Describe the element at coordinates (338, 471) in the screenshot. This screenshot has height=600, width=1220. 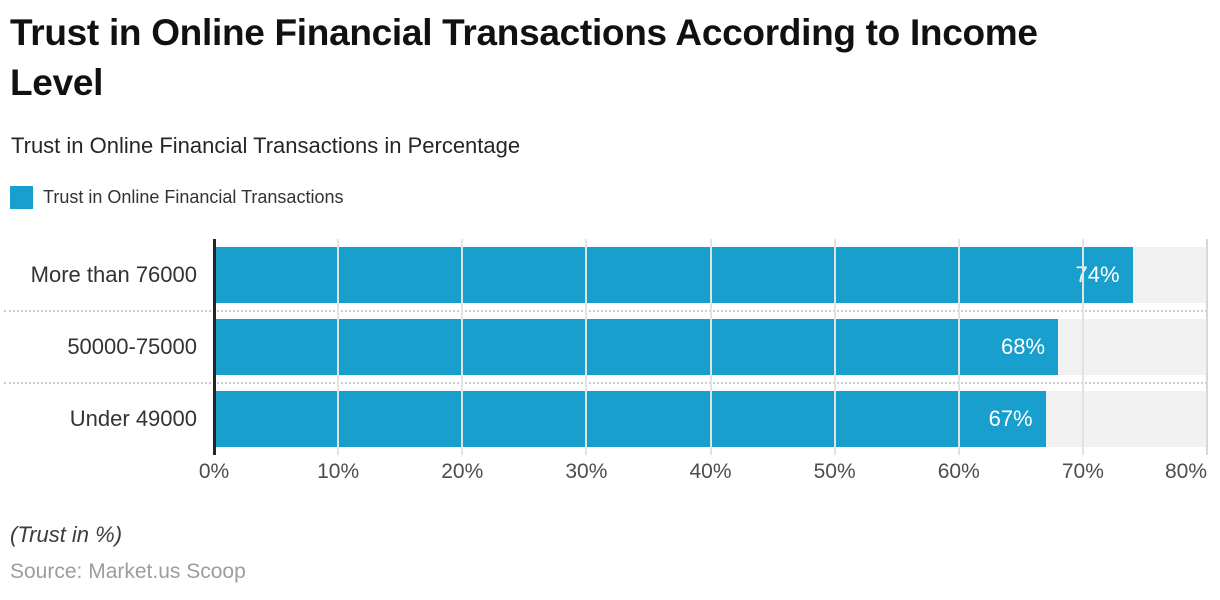
I see `x-tick-label: 10%` at that location.